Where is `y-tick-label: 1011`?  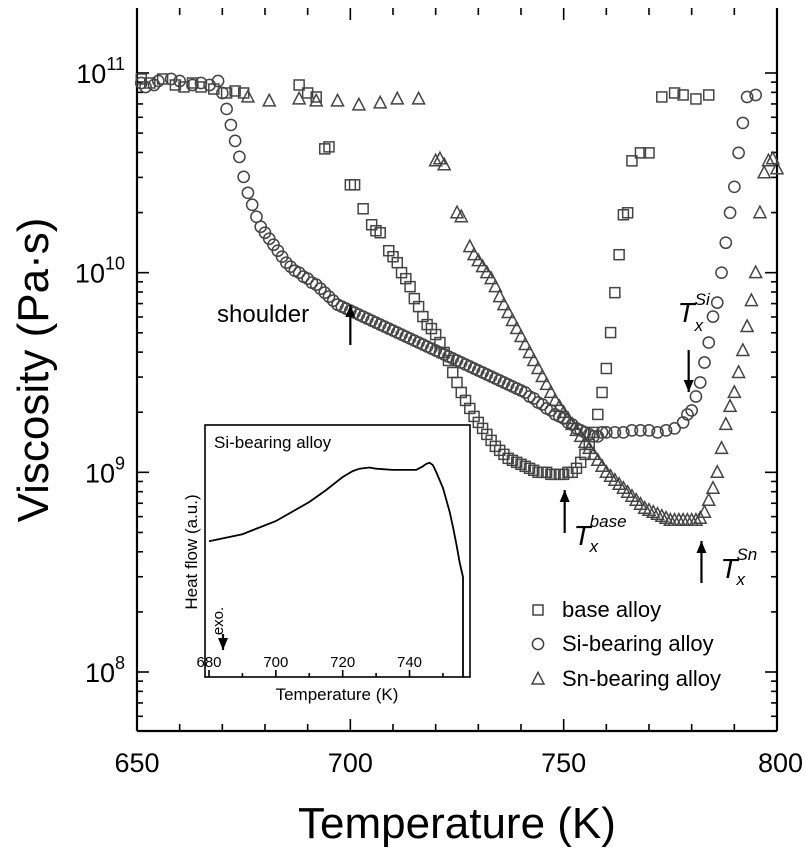
y-tick-label: 1011 is located at coordinates (100, 71).